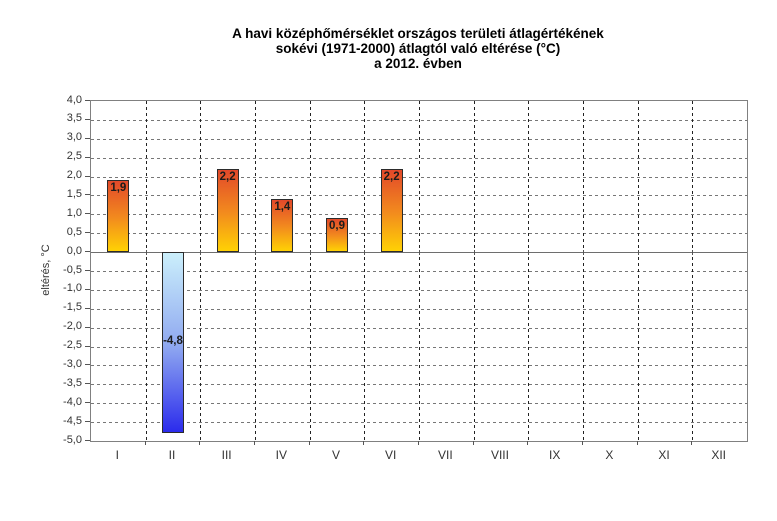 This screenshot has width=777, height=521. What do you see at coordinates (172, 455) in the screenshot?
I see `x-tick-label: II` at bounding box center [172, 455].